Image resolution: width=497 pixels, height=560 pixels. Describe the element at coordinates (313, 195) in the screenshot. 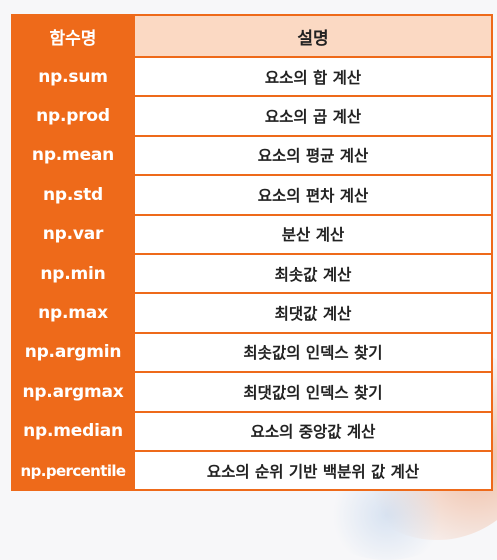

I see `function-description-cell: 요소의 편차 계산` at that location.